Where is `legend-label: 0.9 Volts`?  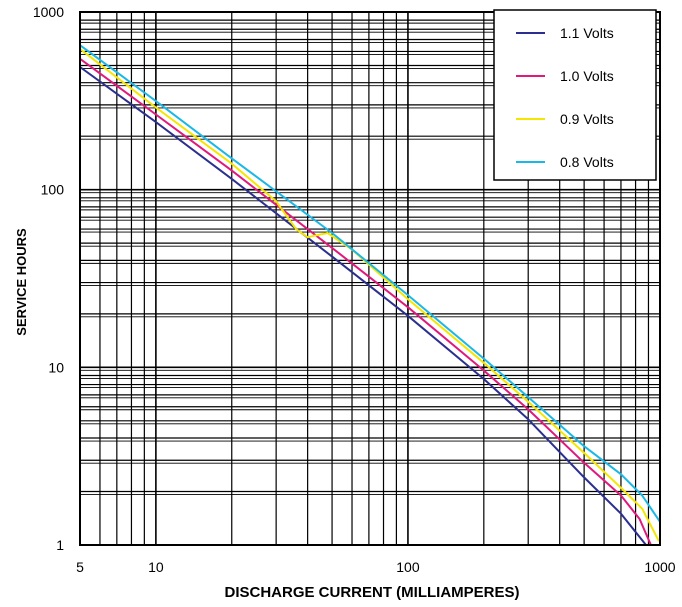 legend-label: 0.9 Volts is located at coordinates (587, 119).